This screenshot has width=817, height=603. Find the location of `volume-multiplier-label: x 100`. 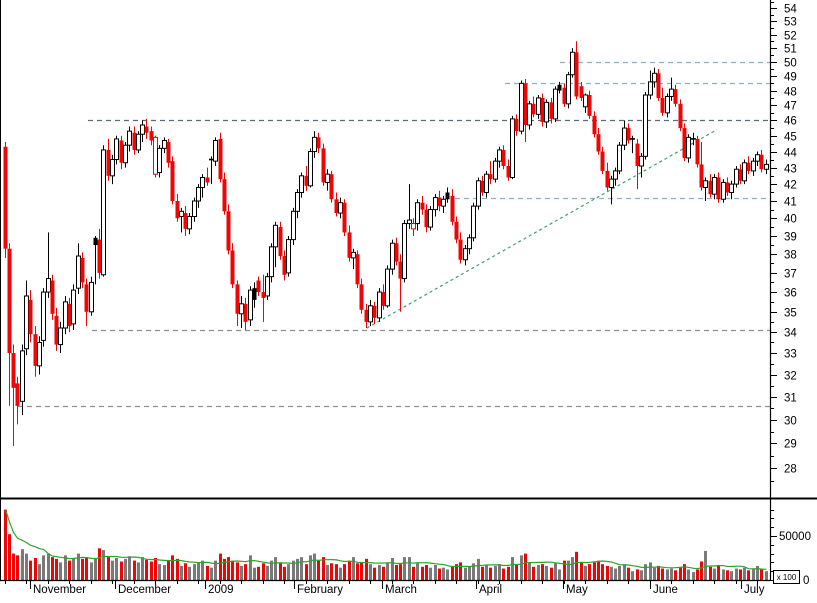

volume-multiplier-label: x 100 is located at coordinates (787, 577).